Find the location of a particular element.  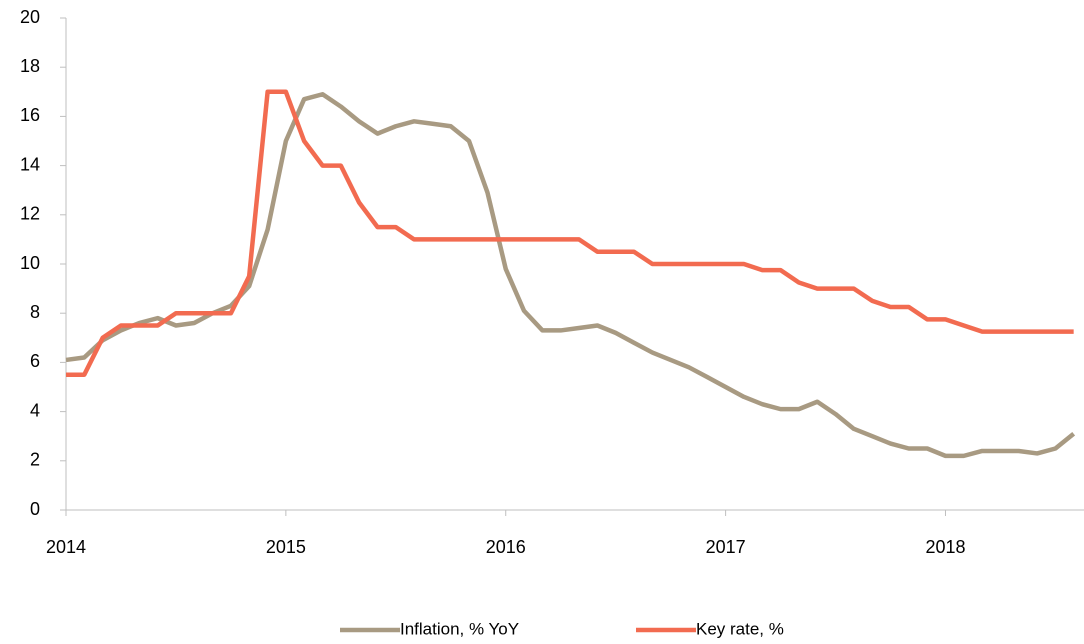

y-tick-label: 16 is located at coordinates (30, 115).